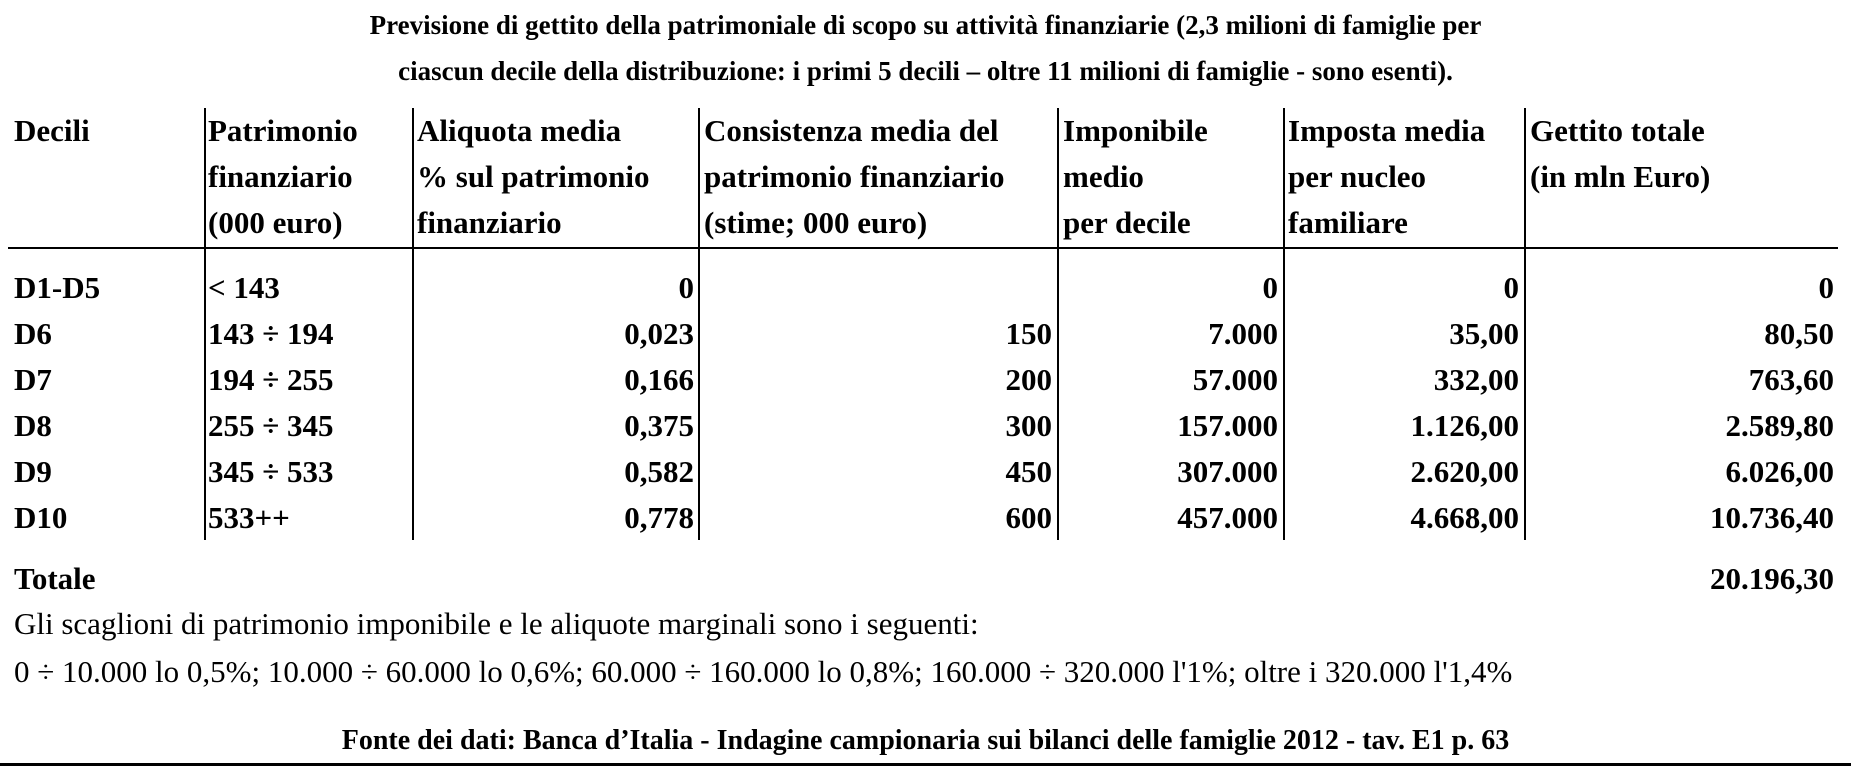 The image size is (1851, 767). Describe the element at coordinates (1620, 176) in the screenshot. I see `column-header-line: (in mln Euro)` at that location.